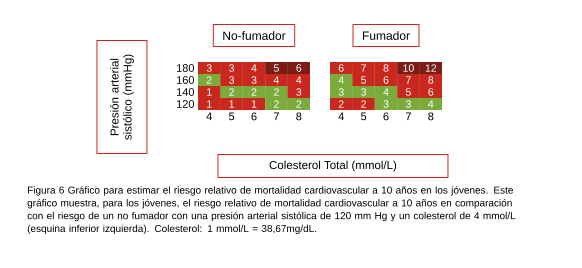  I want to click on y-axis-title: Presión arterial sistólico (mmHg), so click(122, 97).